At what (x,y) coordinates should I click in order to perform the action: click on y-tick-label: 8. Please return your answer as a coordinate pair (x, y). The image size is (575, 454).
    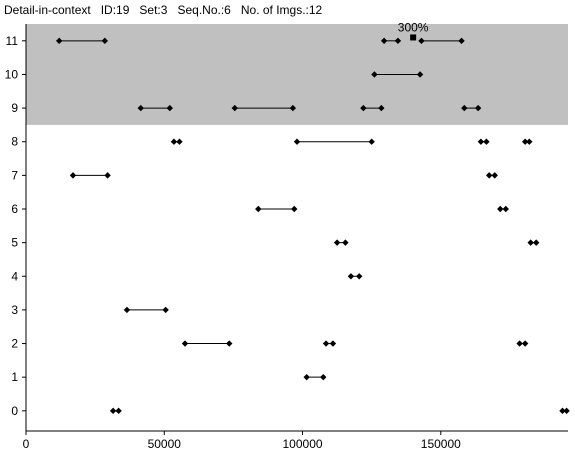
    Looking at the image, I should click on (14, 142).